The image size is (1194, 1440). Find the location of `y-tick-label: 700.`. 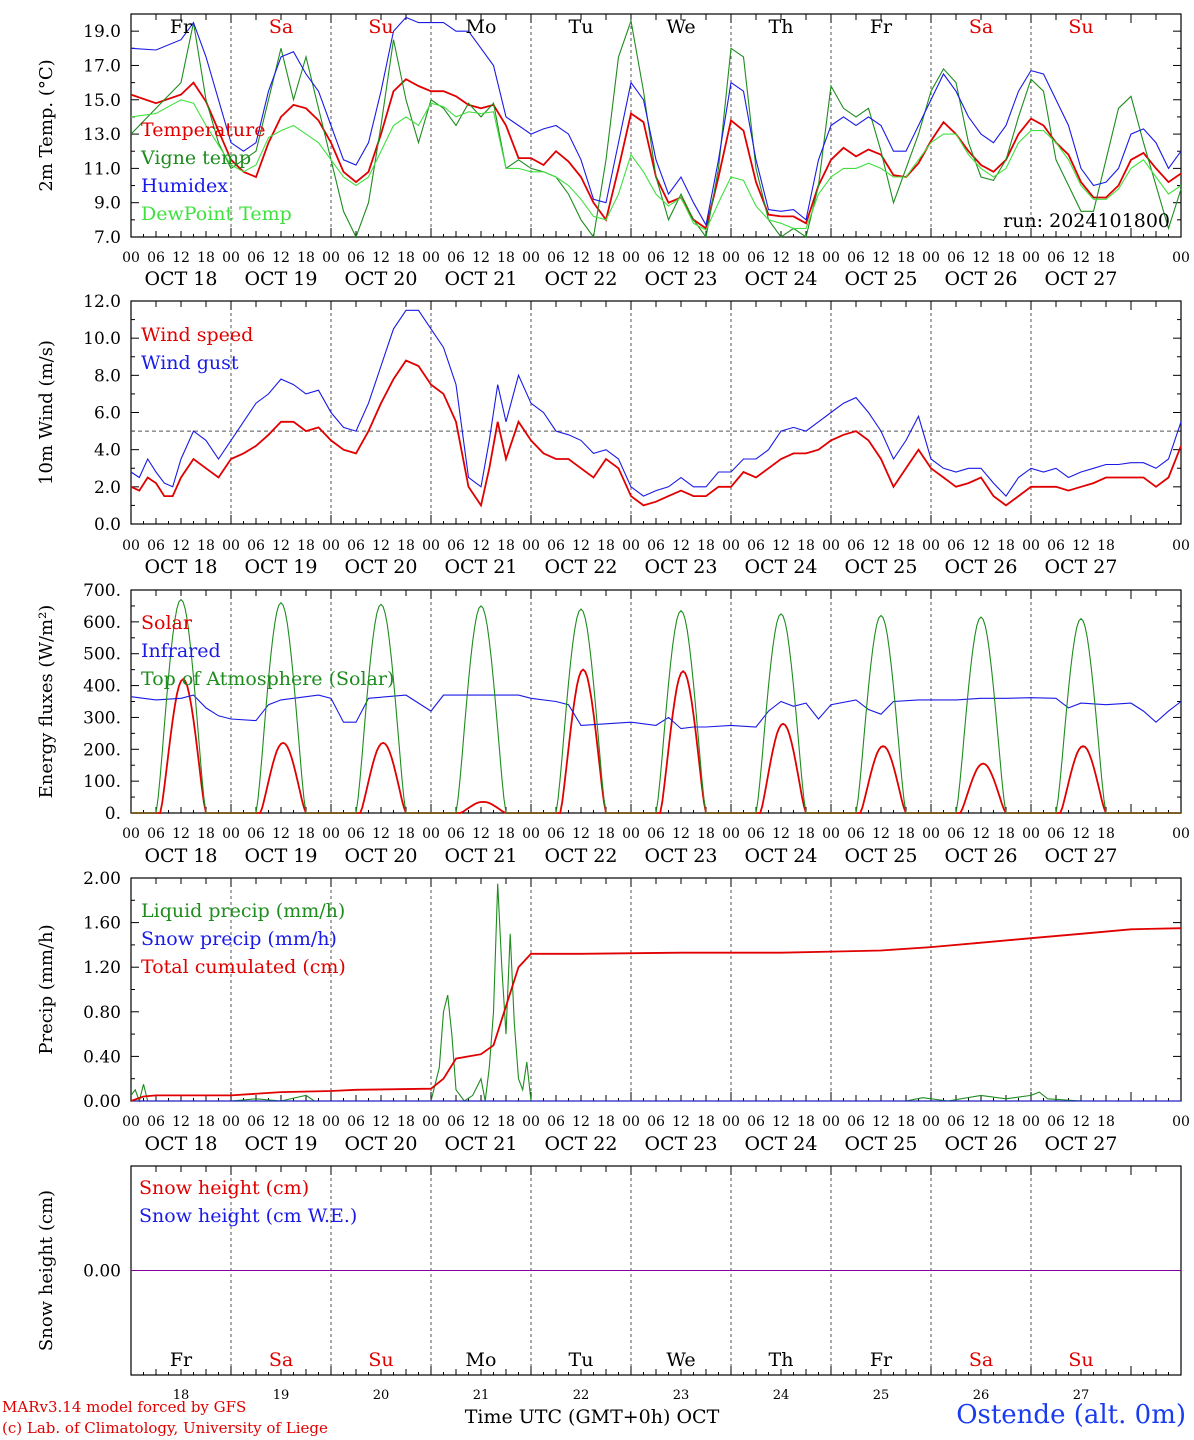

y-tick-label: 700. is located at coordinates (102, 591).